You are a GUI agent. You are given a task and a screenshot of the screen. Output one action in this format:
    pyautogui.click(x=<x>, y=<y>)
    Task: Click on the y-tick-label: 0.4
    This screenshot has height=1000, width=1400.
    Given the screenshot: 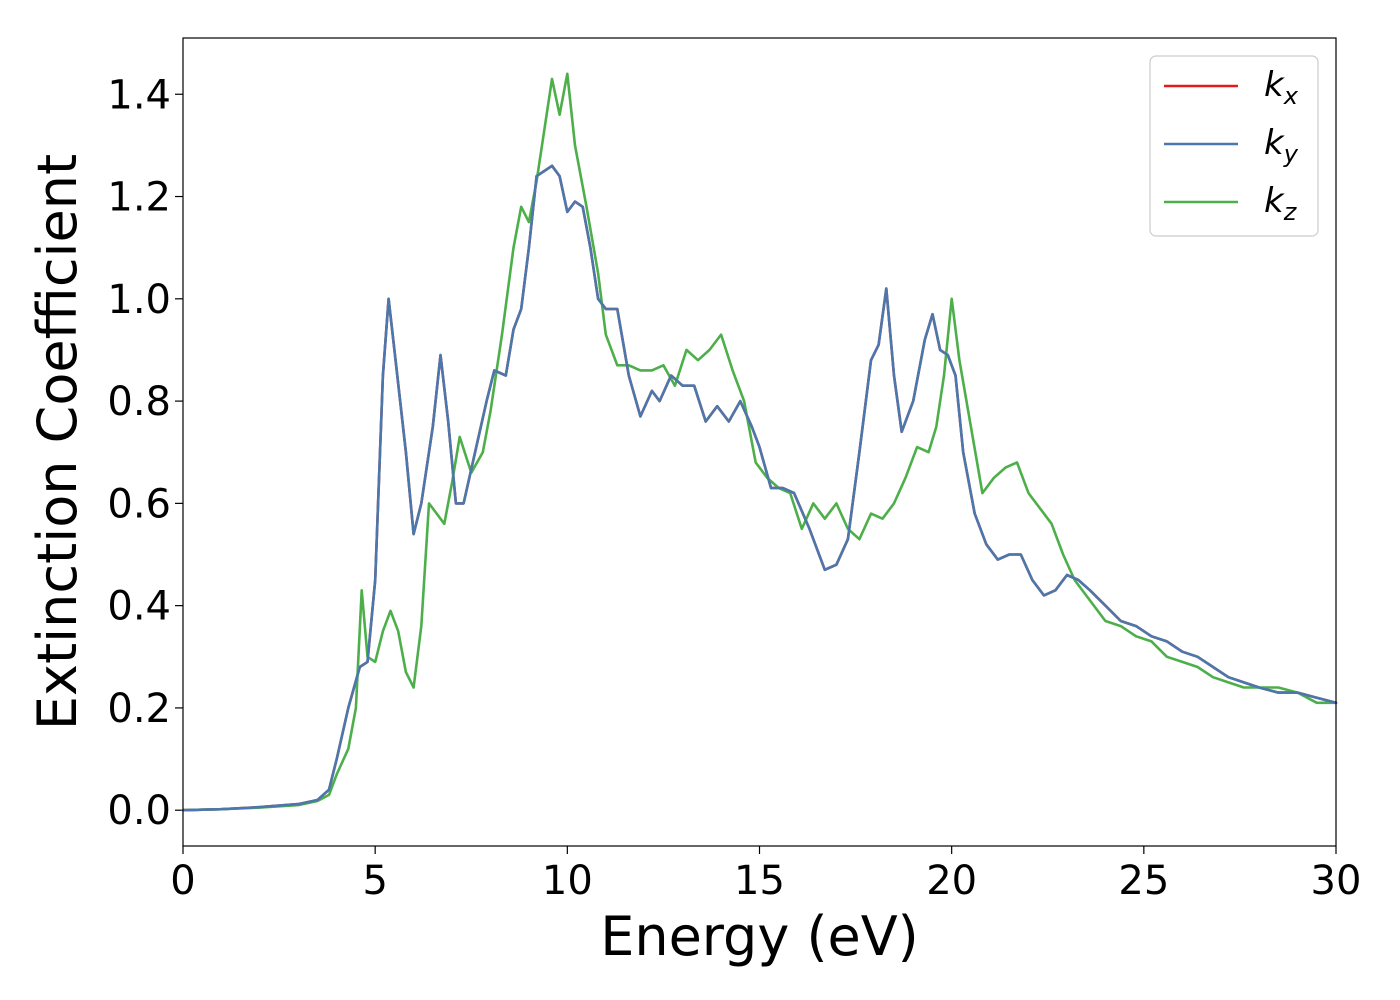 What is the action you would take?
    pyautogui.click(x=139, y=607)
    